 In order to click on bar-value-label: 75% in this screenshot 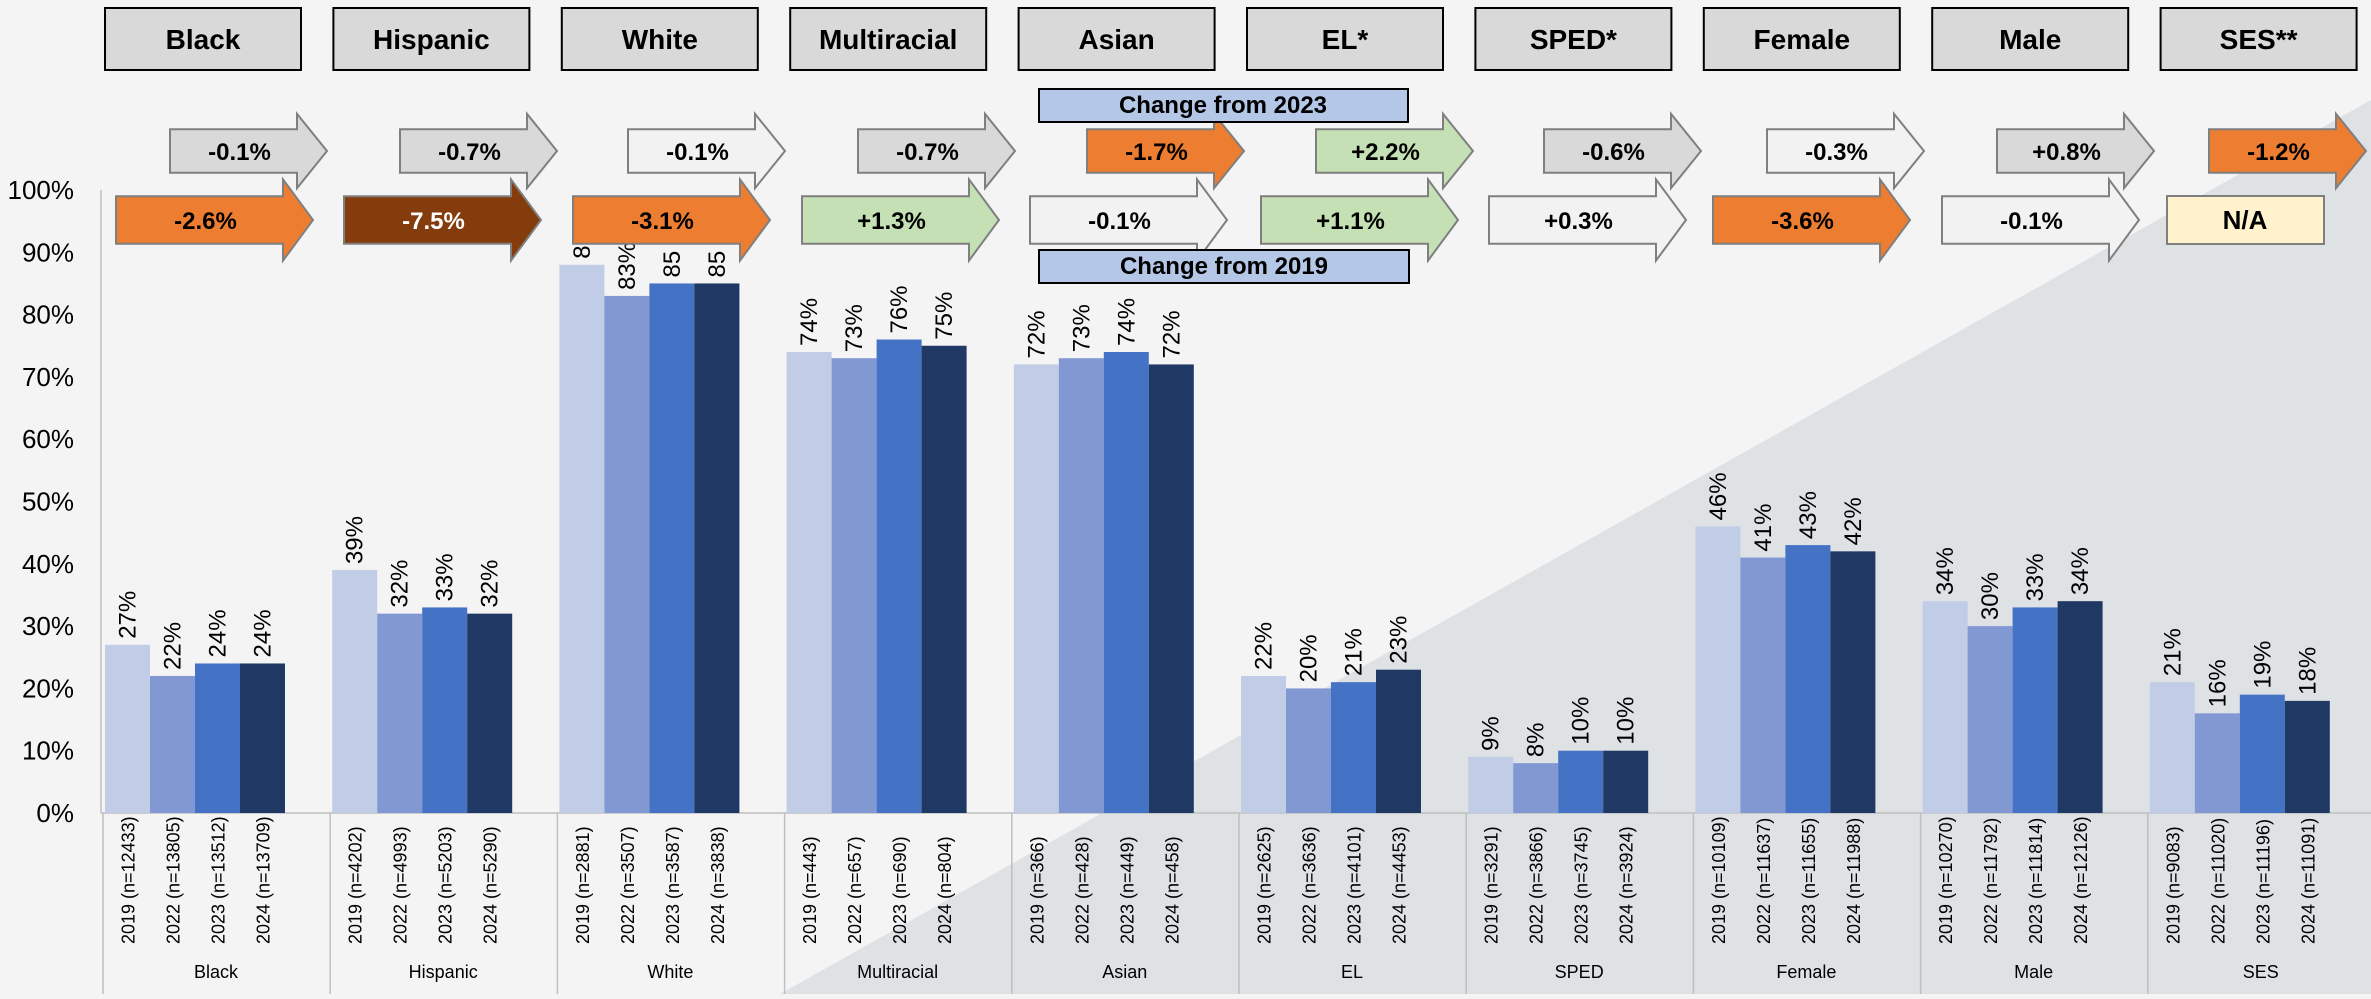, I will do `click(944, 316)`.